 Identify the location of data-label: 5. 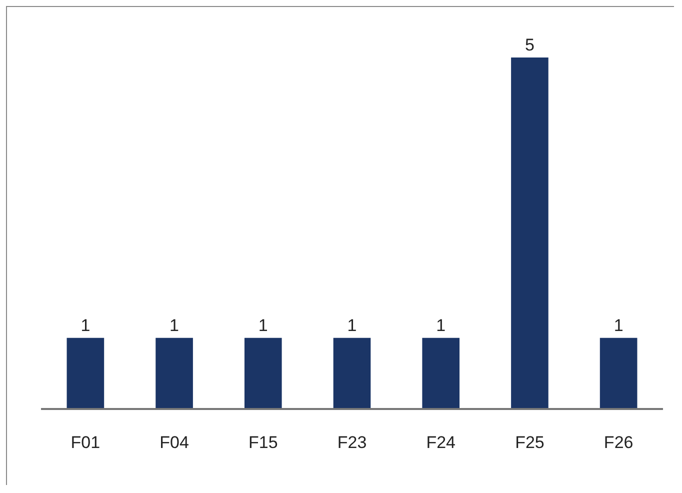
(529, 44).